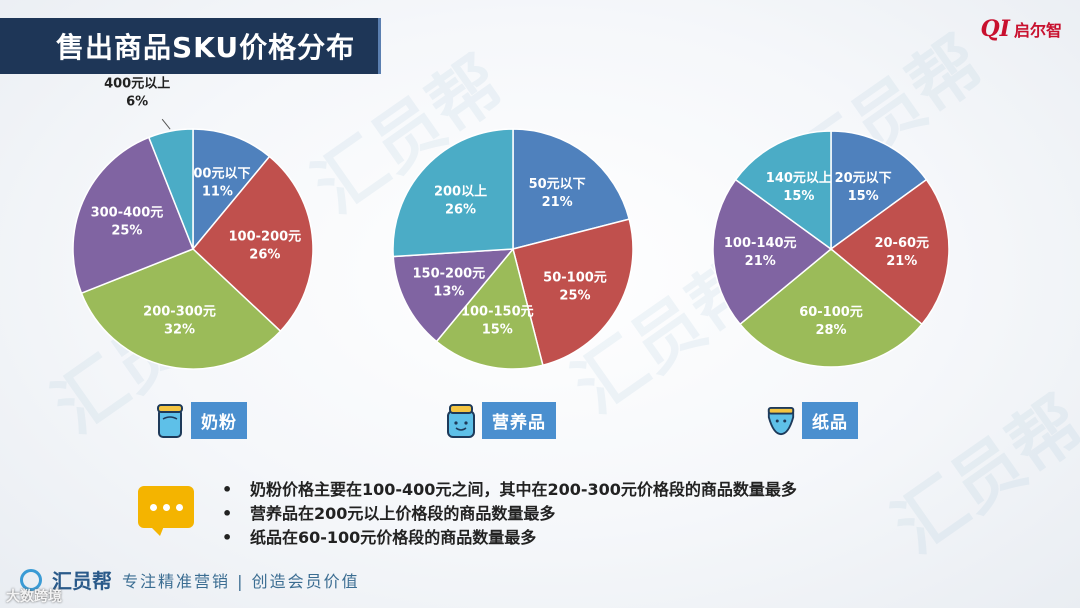 This screenshot has width=1080, height=608. What do you see at coordinates (449, 274) in the screenshot?
I see `slice-label: 150-200元` at bounding box center [449, 274].